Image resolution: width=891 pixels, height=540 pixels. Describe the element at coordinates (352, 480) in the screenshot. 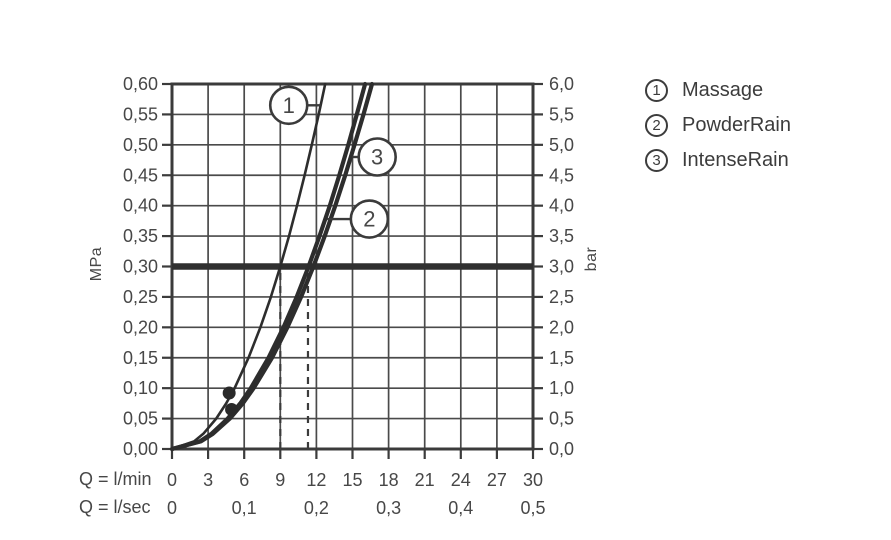

I see `x-tick-label-lmin: 15` at that location.